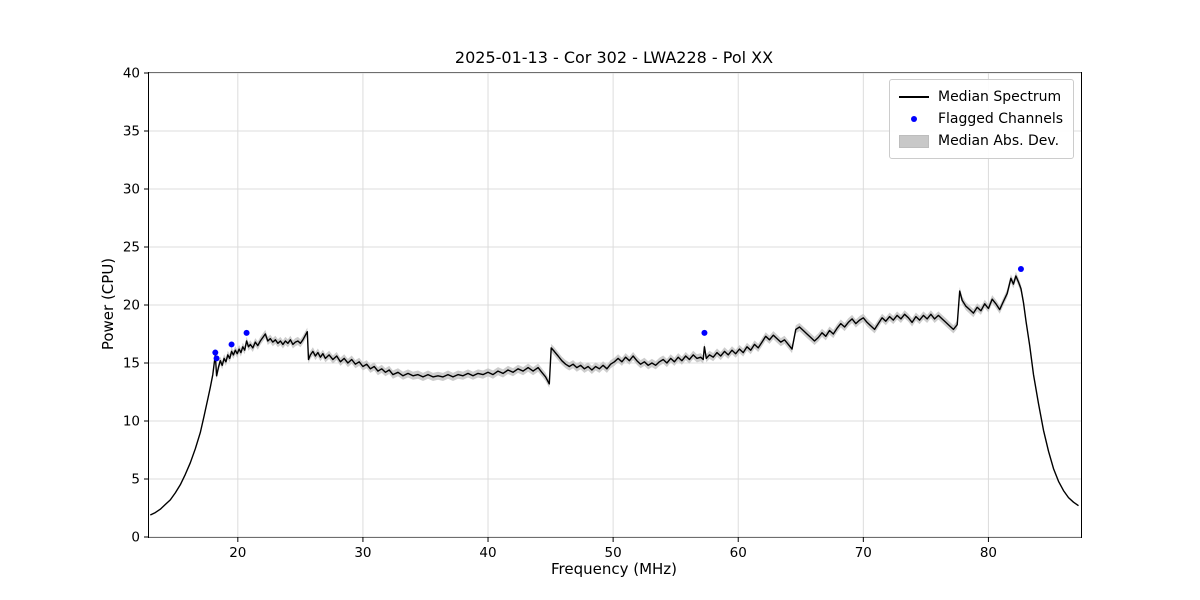 Image resolution: width=1200 pixels, height=600 pixels. I want to click on y-tick-label: 10, so click(131, 422).